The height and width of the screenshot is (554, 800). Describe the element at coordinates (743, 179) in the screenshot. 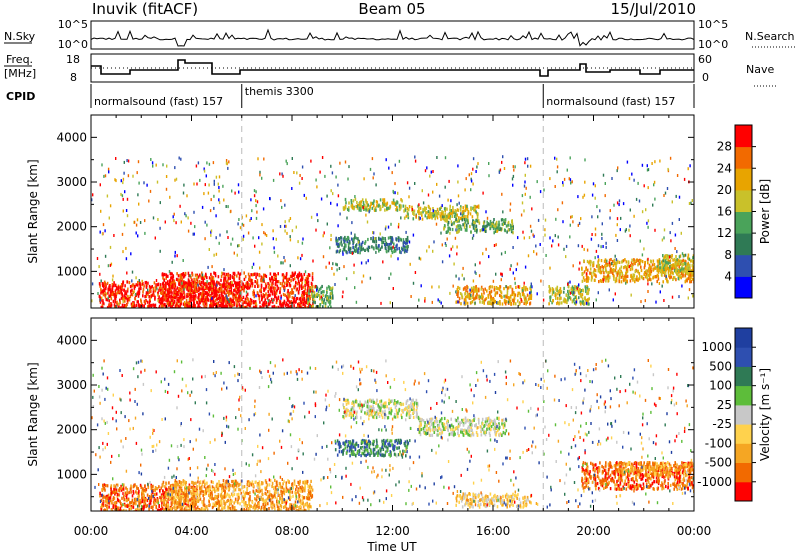

I see `colorbar-segment` at that location.